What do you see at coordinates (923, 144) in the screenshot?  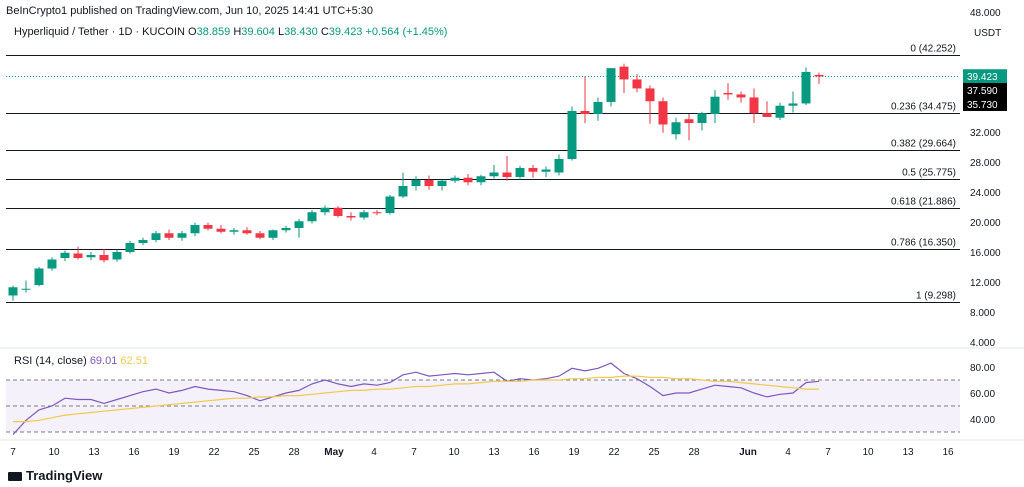 I see `fib-level-label: 0.382 (29.664)` at bounding box center [923, 144].